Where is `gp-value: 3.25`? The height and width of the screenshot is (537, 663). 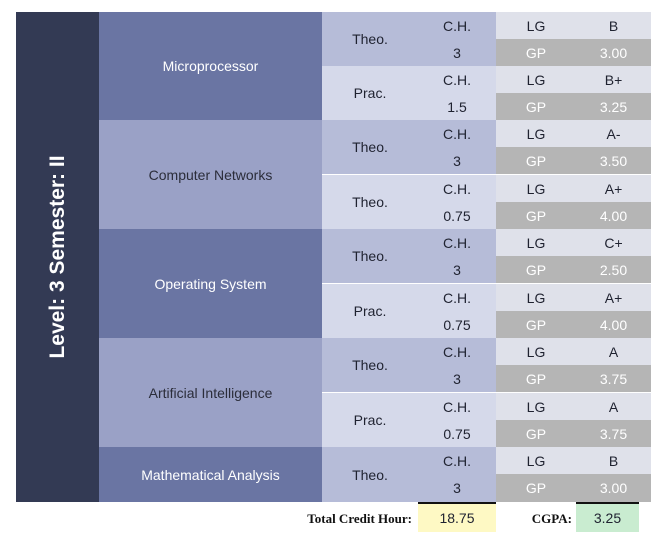
gp-value: 3.25 is located at coordinates (613, 106).